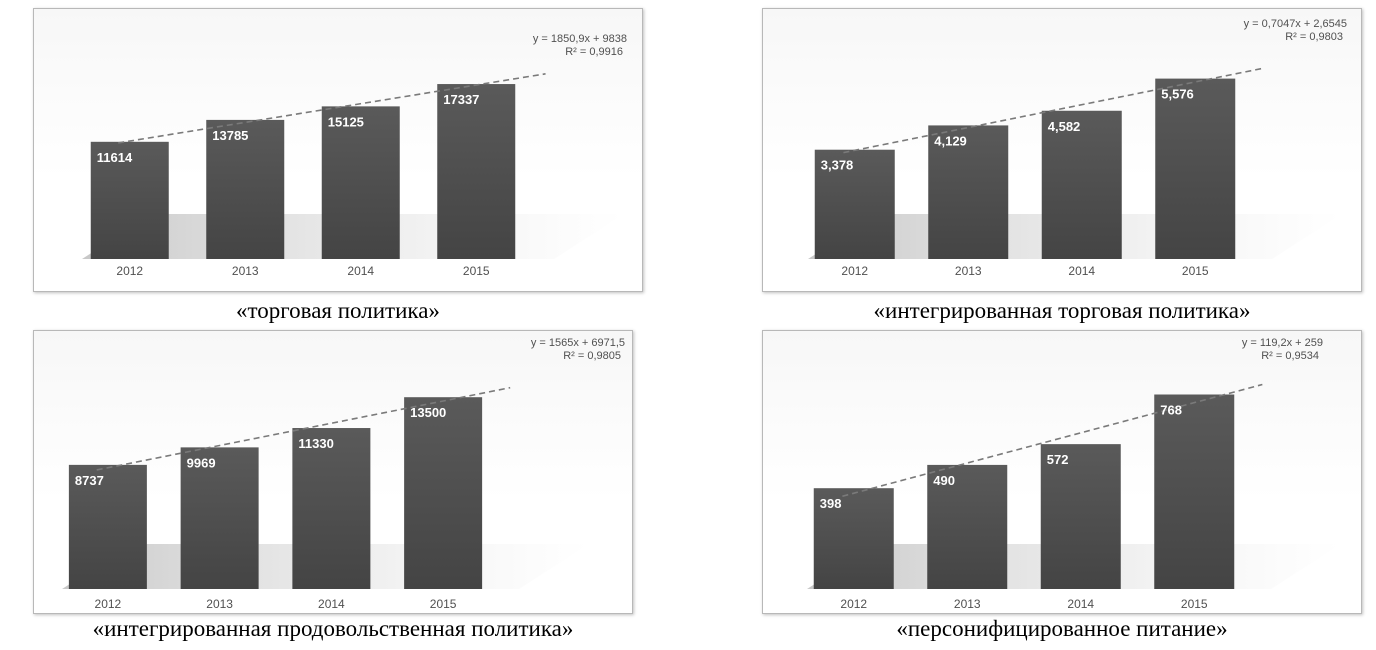 This screenshot has width=1376, height=650. I want to click on data-label-2014: 15125, so click(346, 121).